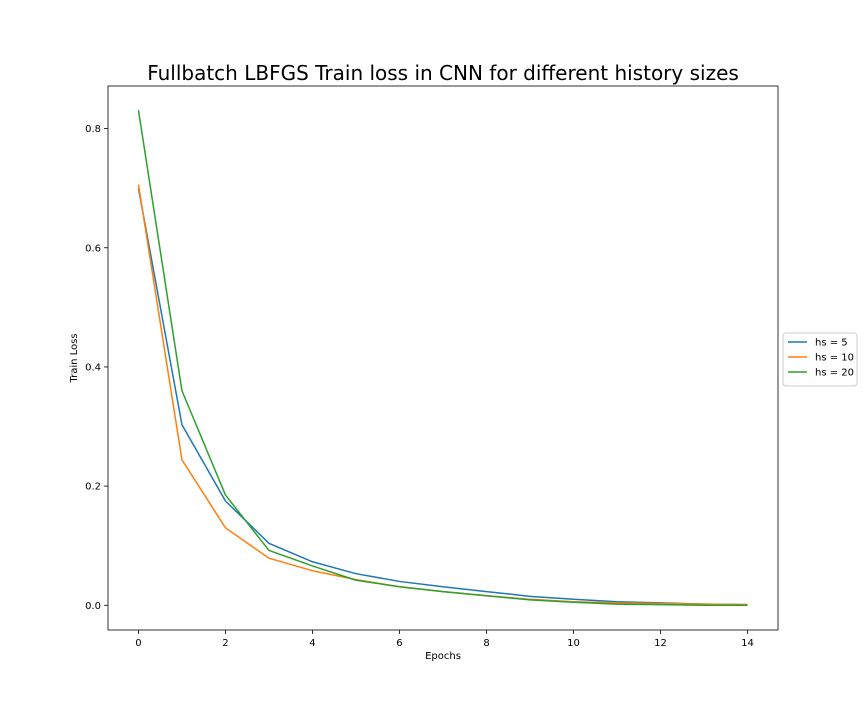 Image resolution: width=864 pixels, height=720 pixels. What do you see at coordinates (660, 643) in the screenshot?
I see `x-tick-label: 12` at bounding box center [660, 643].